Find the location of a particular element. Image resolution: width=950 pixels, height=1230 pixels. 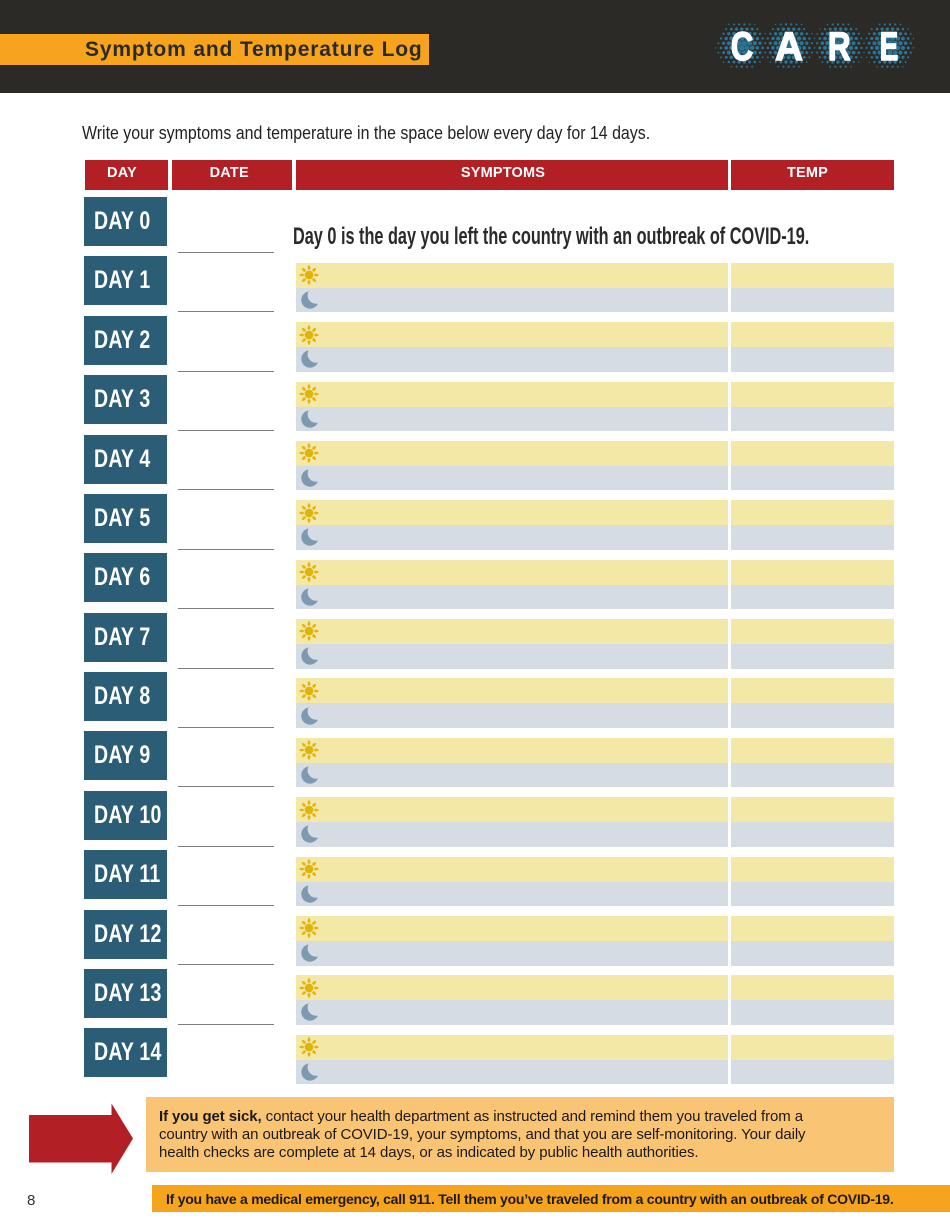

svg-text: R is located at coordinates (839, 45).